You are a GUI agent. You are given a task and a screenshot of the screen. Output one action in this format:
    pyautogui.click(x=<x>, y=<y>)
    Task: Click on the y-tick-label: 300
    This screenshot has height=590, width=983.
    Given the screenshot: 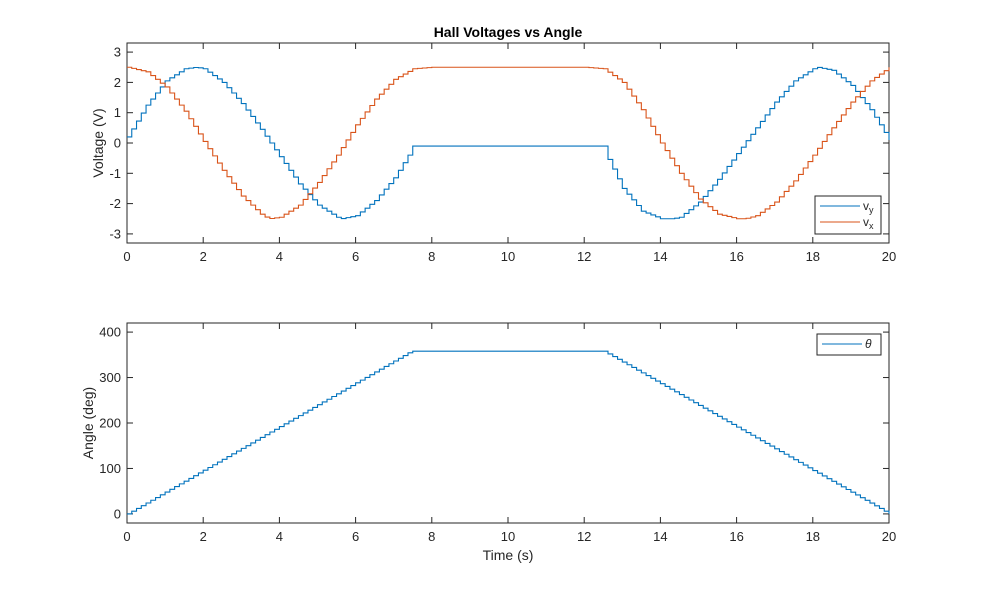 What is the action you would take?
    pyautogui.click(x=110, y=377)
    